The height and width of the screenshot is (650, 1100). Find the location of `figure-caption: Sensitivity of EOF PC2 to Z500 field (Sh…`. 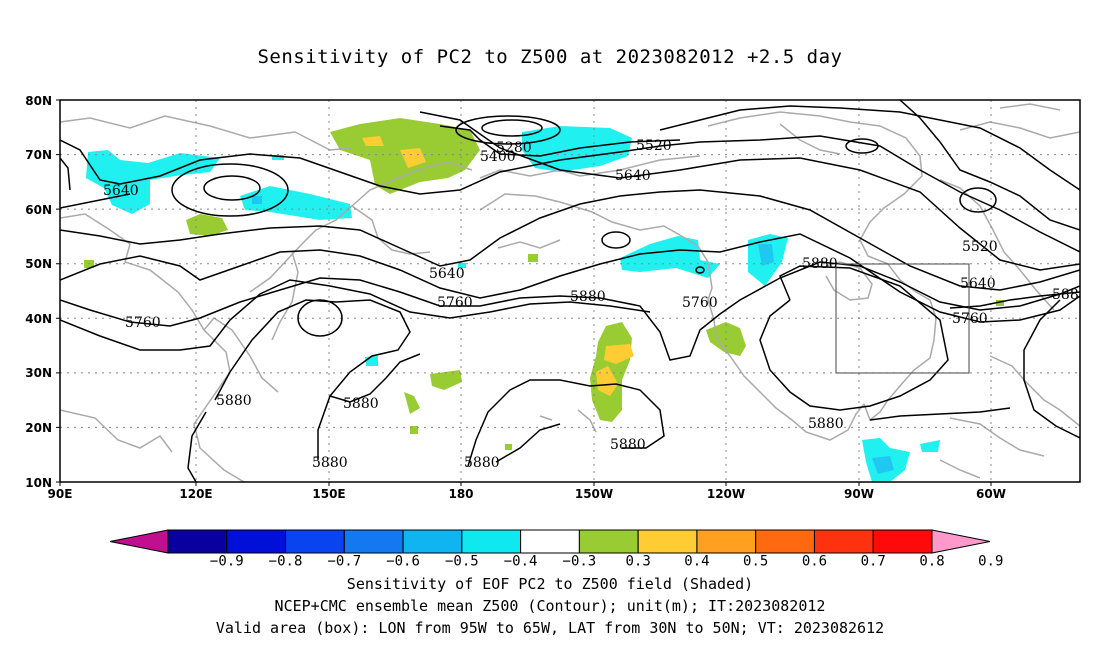

figure-caption: Sensitivity of EOF PC2 to Z500 field (Sh… is located at coordinates (550, 606).